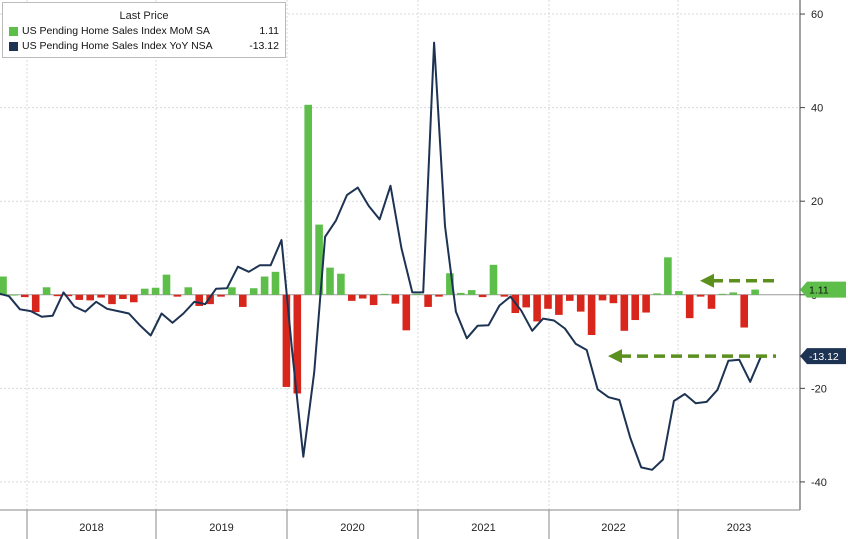 The image size is (848, 539). What do you see at coordinates (823, 323) in the screenshot?
I see `last-value-tags: 1.11 -13.12` at bounding box center [823, 323].